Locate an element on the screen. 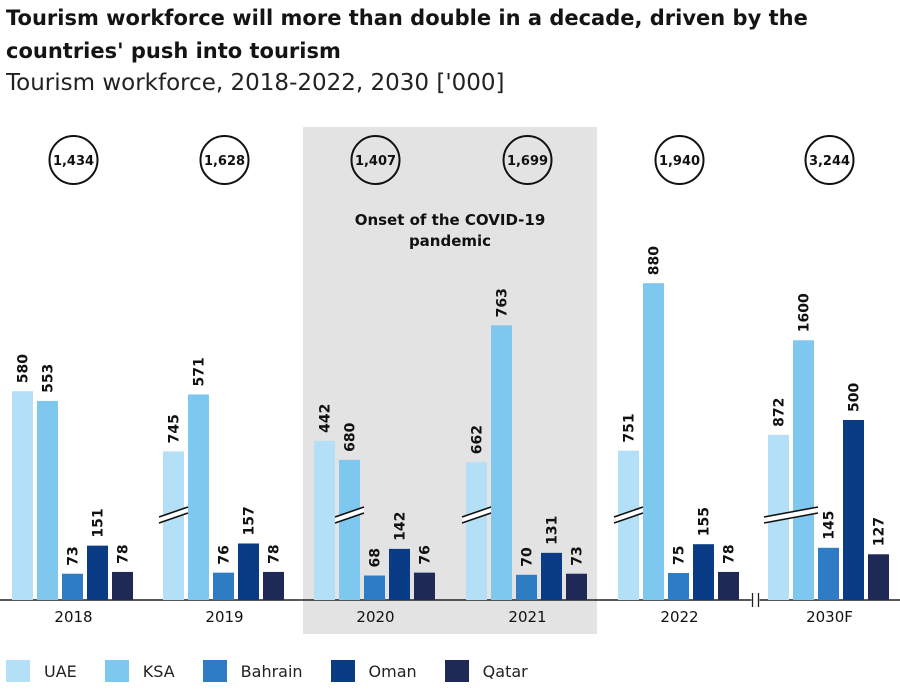  value-label: 553 is located at coordinates (49, 378).